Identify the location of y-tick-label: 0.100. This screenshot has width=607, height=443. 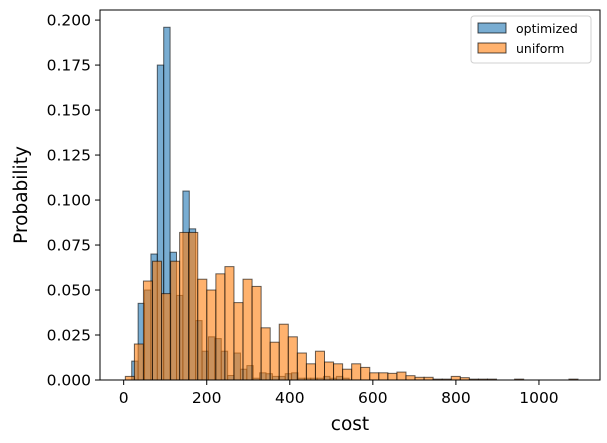
(69, 201).